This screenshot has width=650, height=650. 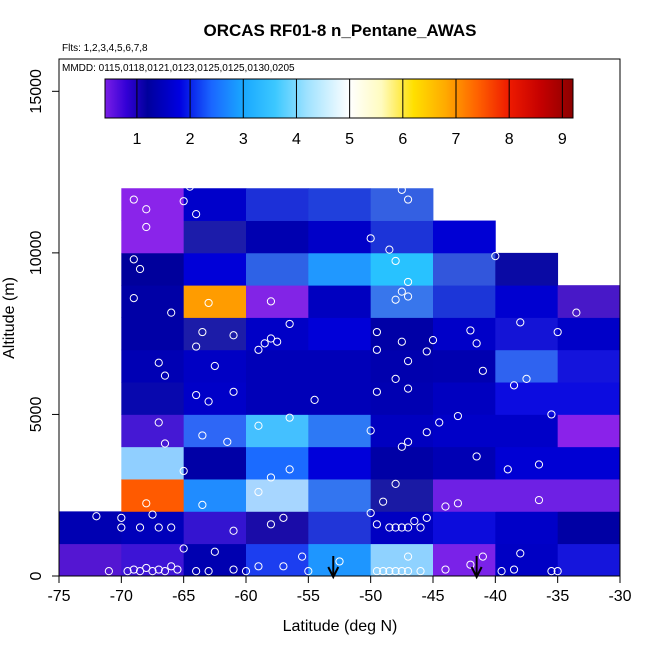 What do you see at coordinates (557, 596) in the screenshot?
I see `x-tick-label: -35` at bounding box center [557, 596].